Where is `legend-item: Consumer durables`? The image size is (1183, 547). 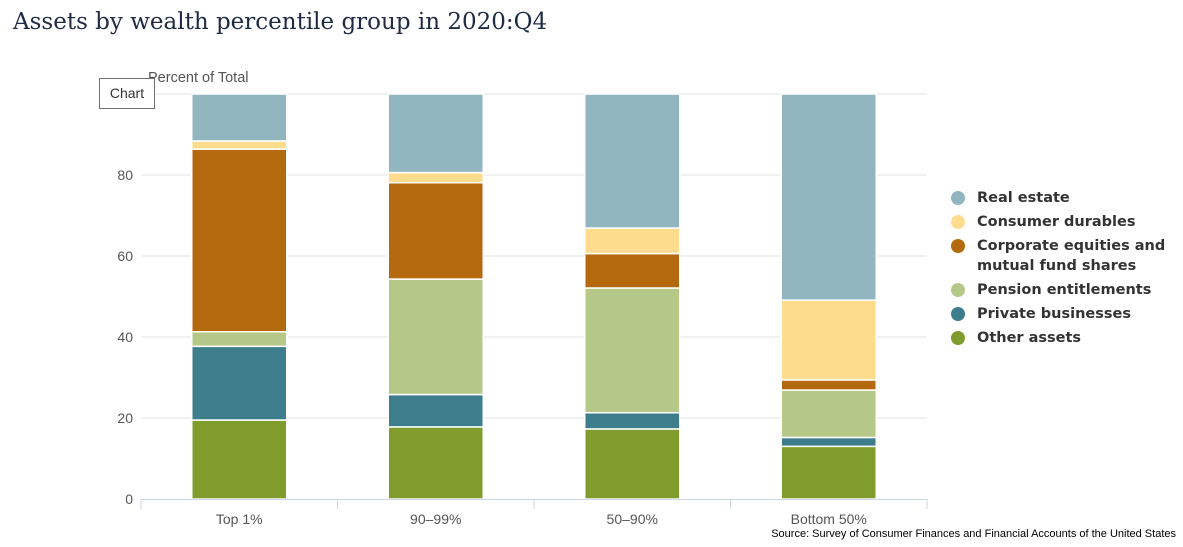 legend-item: Consumer durables is located at coordinates (1063, 222).